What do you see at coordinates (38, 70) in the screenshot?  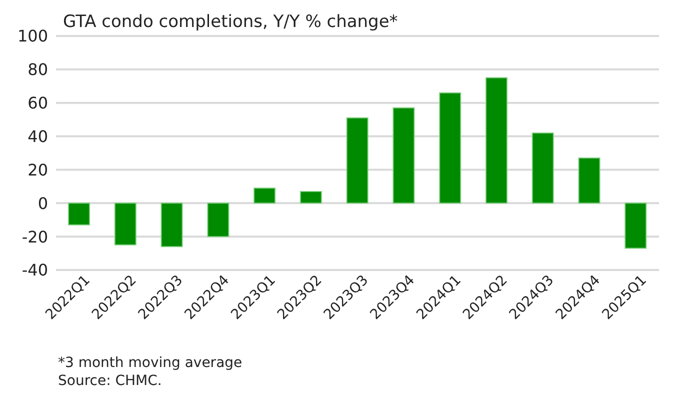 I see `y-tick-label: 80` at bounding box center [38, 70].